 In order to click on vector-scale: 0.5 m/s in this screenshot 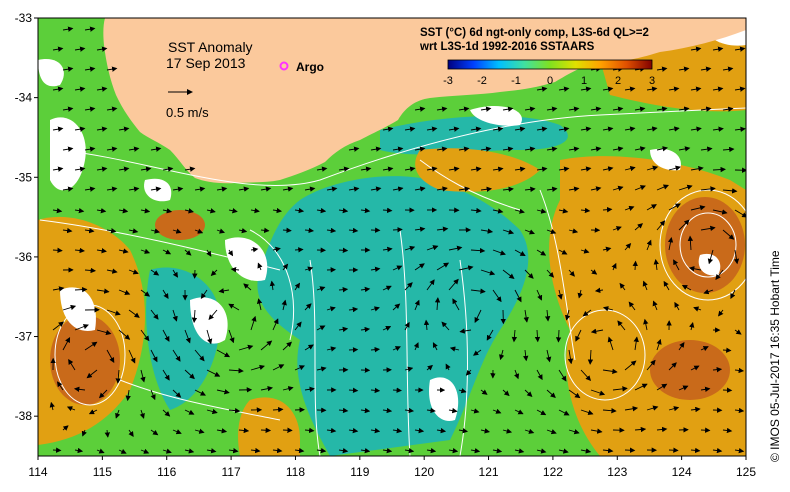, I will do `click(187, 104)`.